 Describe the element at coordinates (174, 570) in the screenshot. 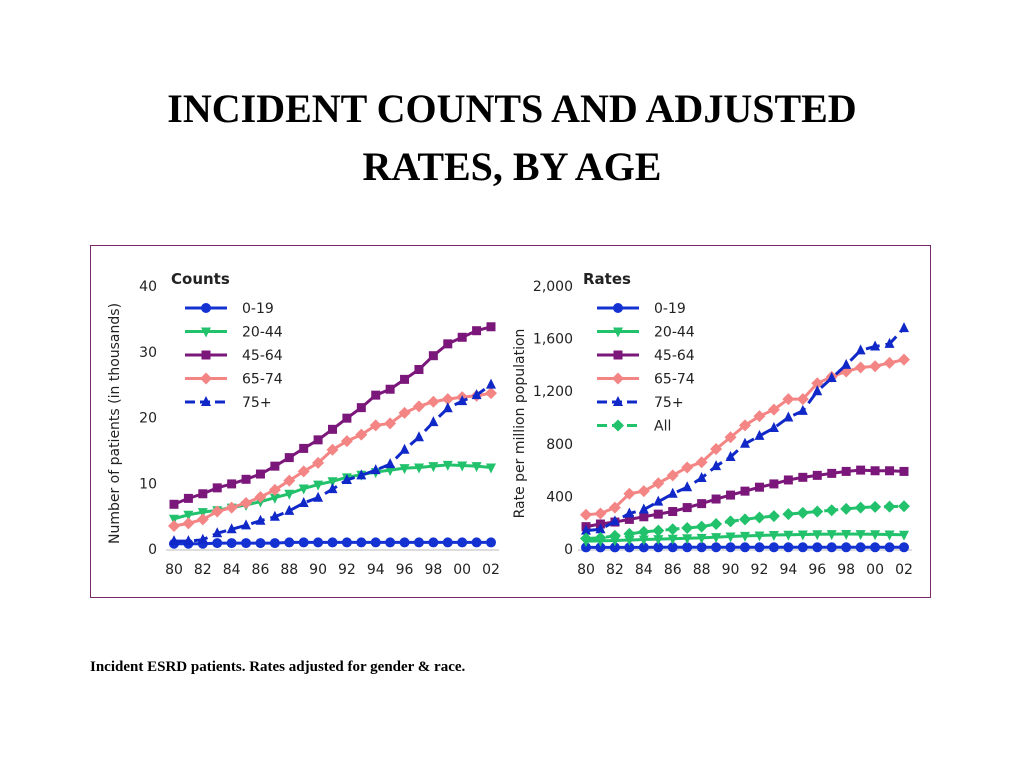

I see `x-tick-label: 80` at that location.